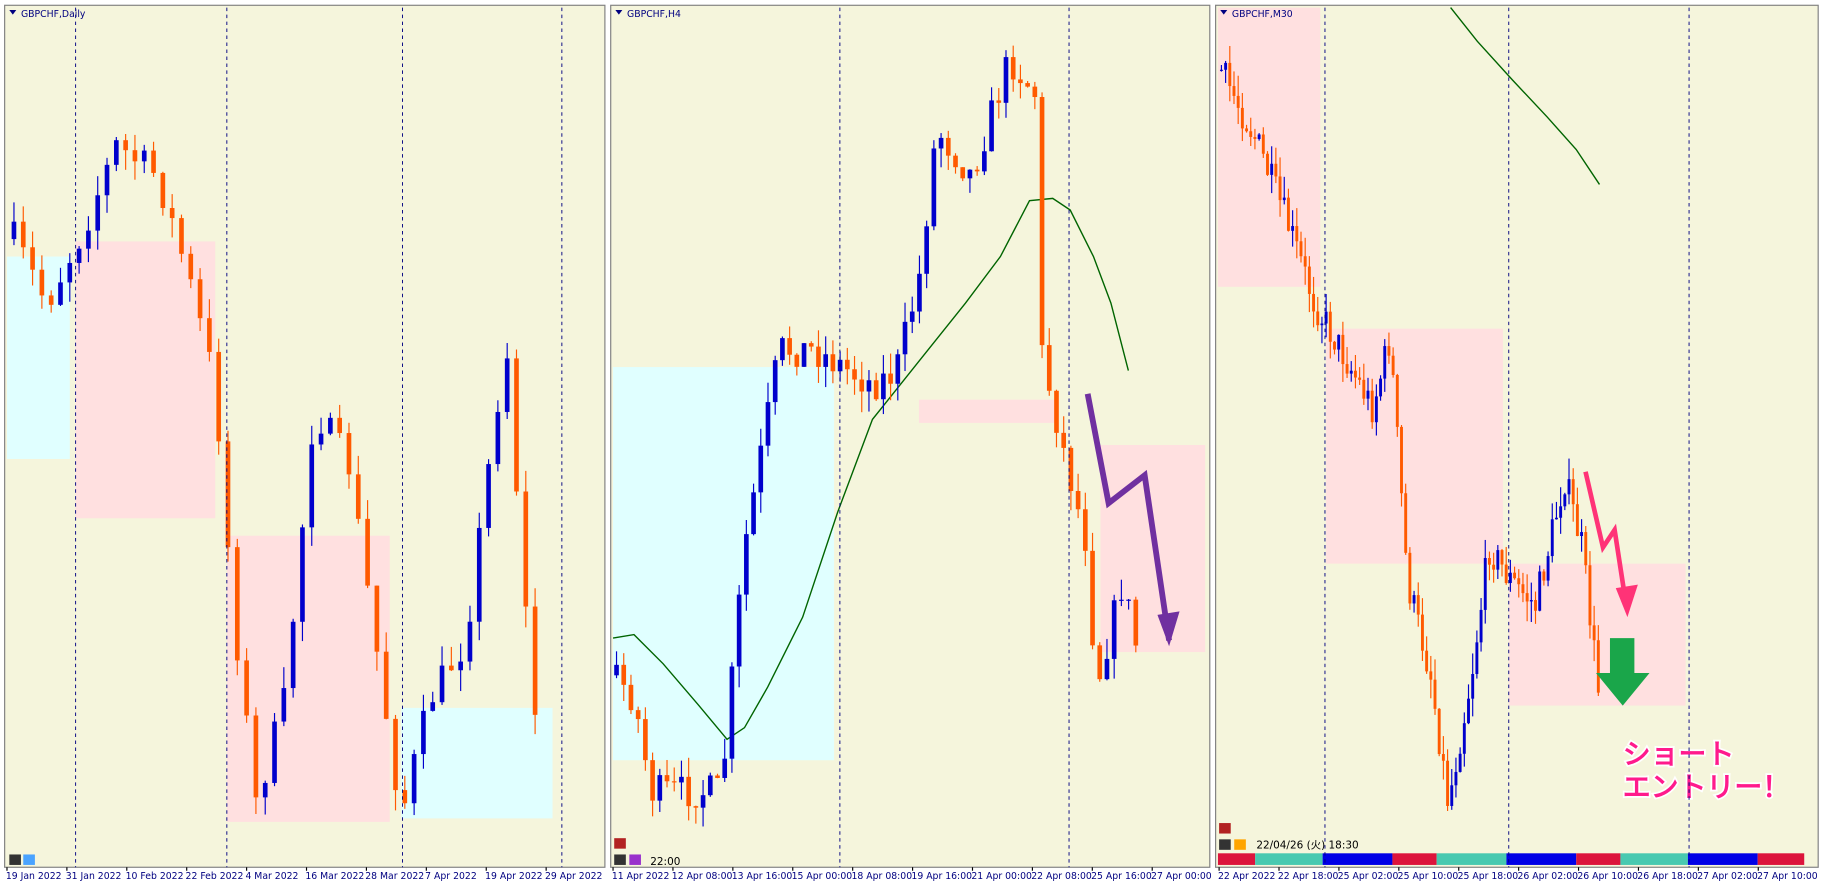 This screenshot has width=1824, height=890. Describe the element at coordinates (1308, 876) in the screenshot. I see `x-tick-label: 22 Apr 18:00` at that location.